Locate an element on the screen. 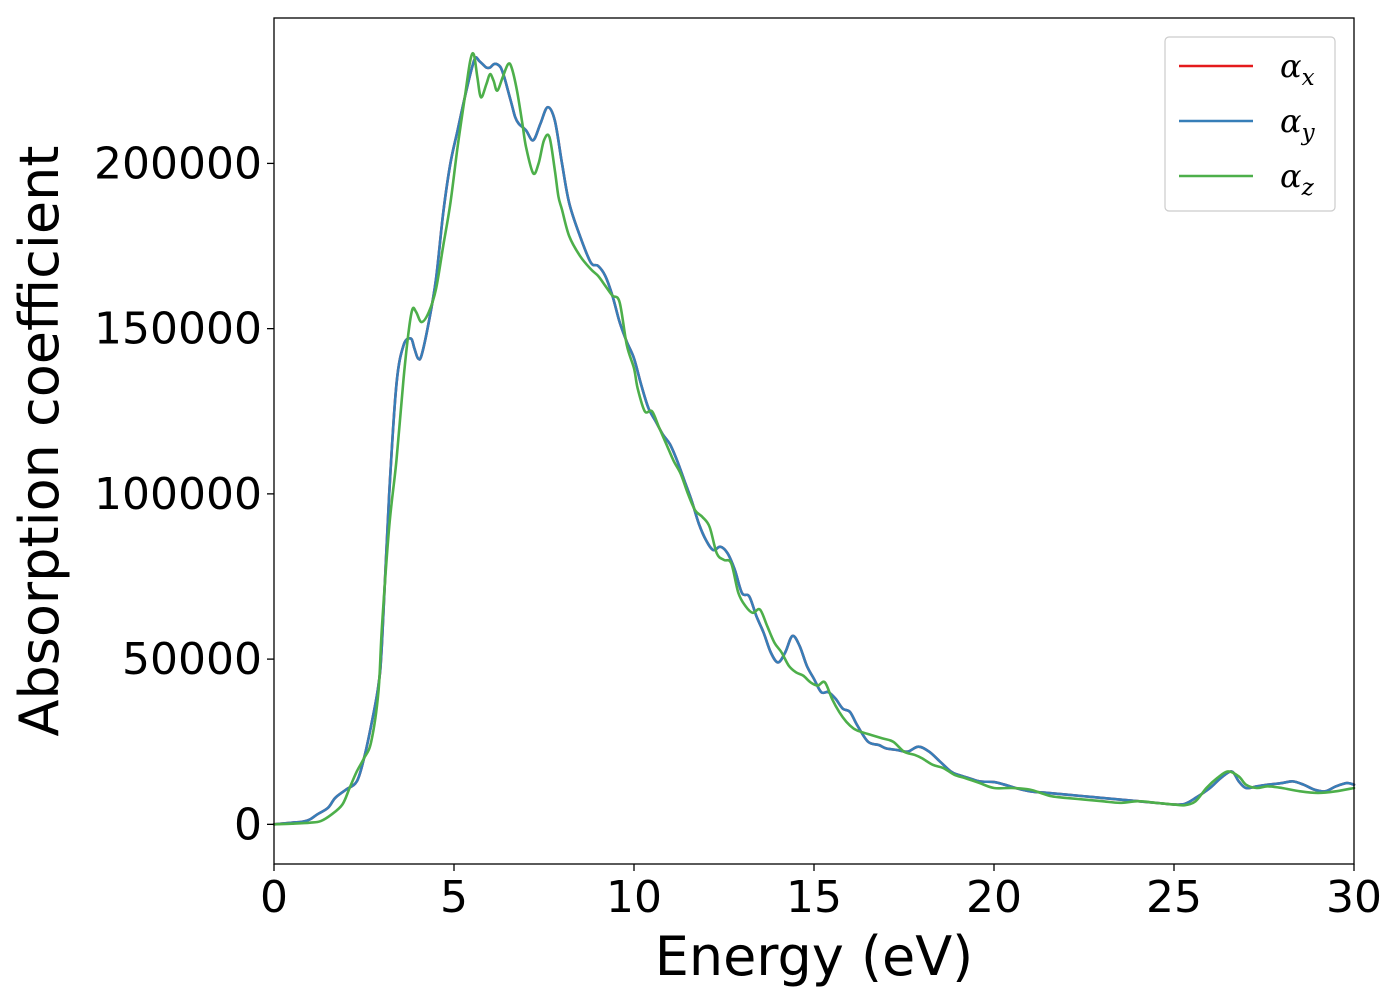 The height and width of the screenshot is (1000, 1400). y-axis-ticks: 0 50000 100000 150000 200000 is located at coordinates (184, 494).